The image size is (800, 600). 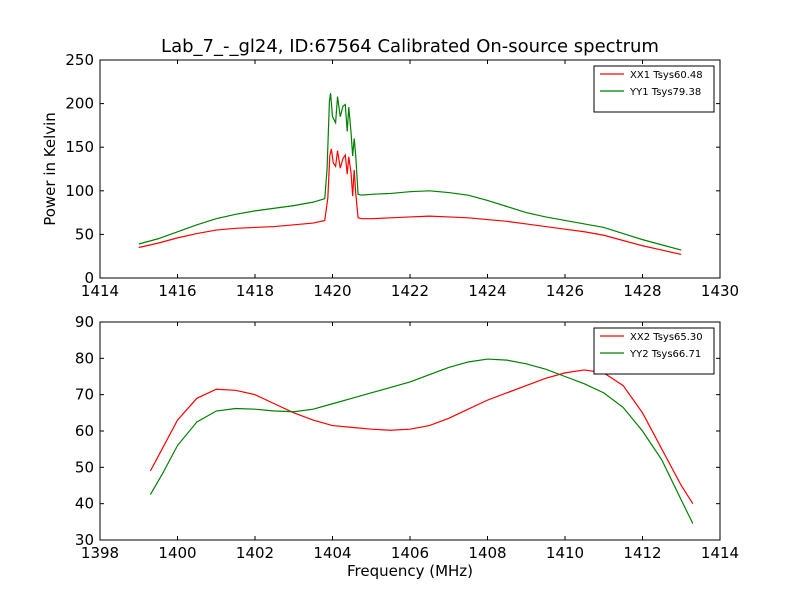 What do you see at coordinates (332, 553) in the screenshot?
I see `x-tick-label: 1404` at bounding box center [332, 553].